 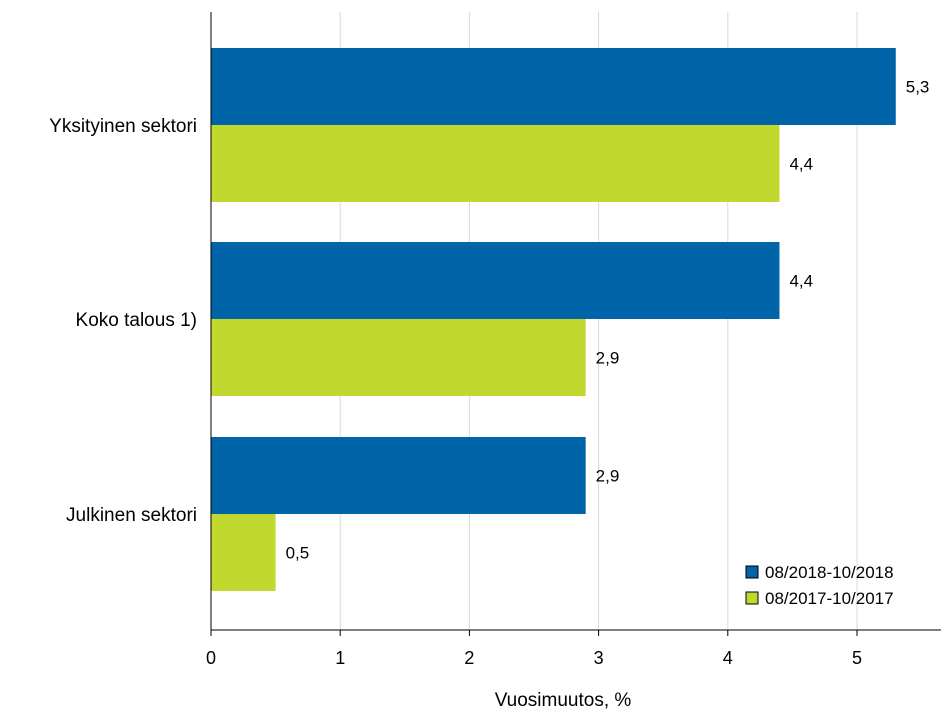 What do you see at coordinates (298, 553) in the screenshot?
I see `data-label: 0,5` at bounding box center [298, 553].